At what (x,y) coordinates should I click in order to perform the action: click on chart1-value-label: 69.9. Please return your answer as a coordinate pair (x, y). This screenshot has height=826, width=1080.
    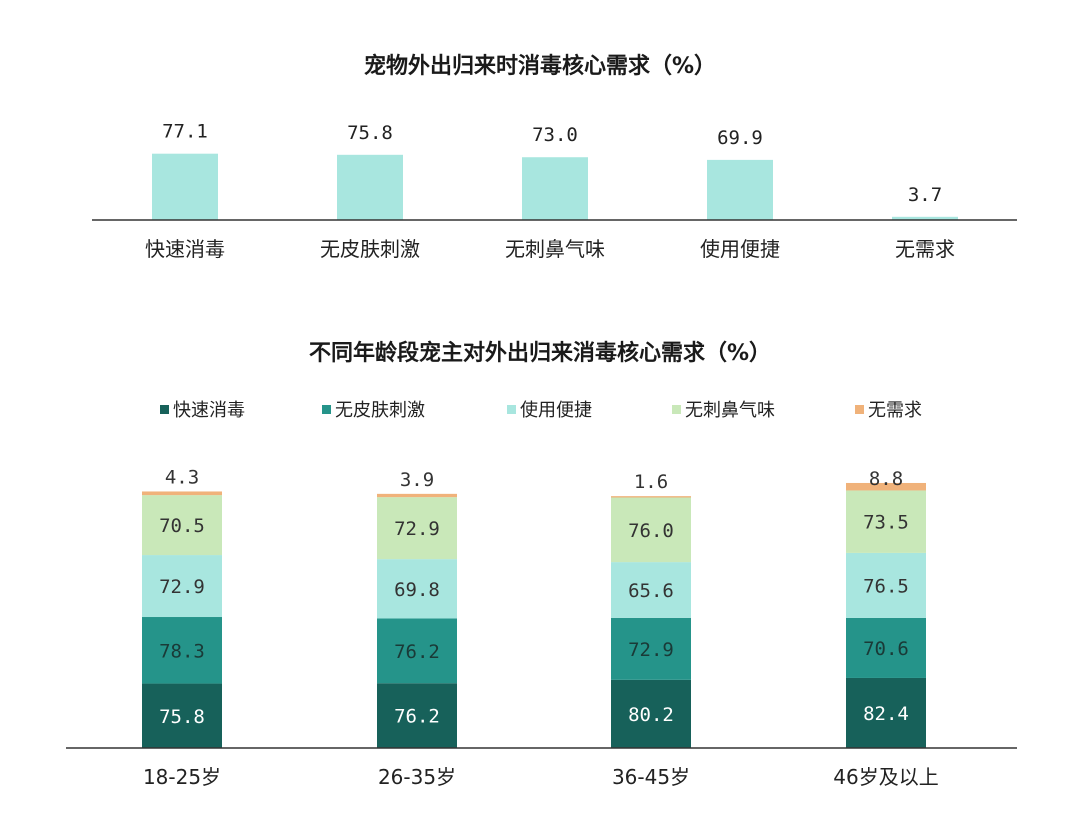
    Looking at the image, I should click on (740, 138).